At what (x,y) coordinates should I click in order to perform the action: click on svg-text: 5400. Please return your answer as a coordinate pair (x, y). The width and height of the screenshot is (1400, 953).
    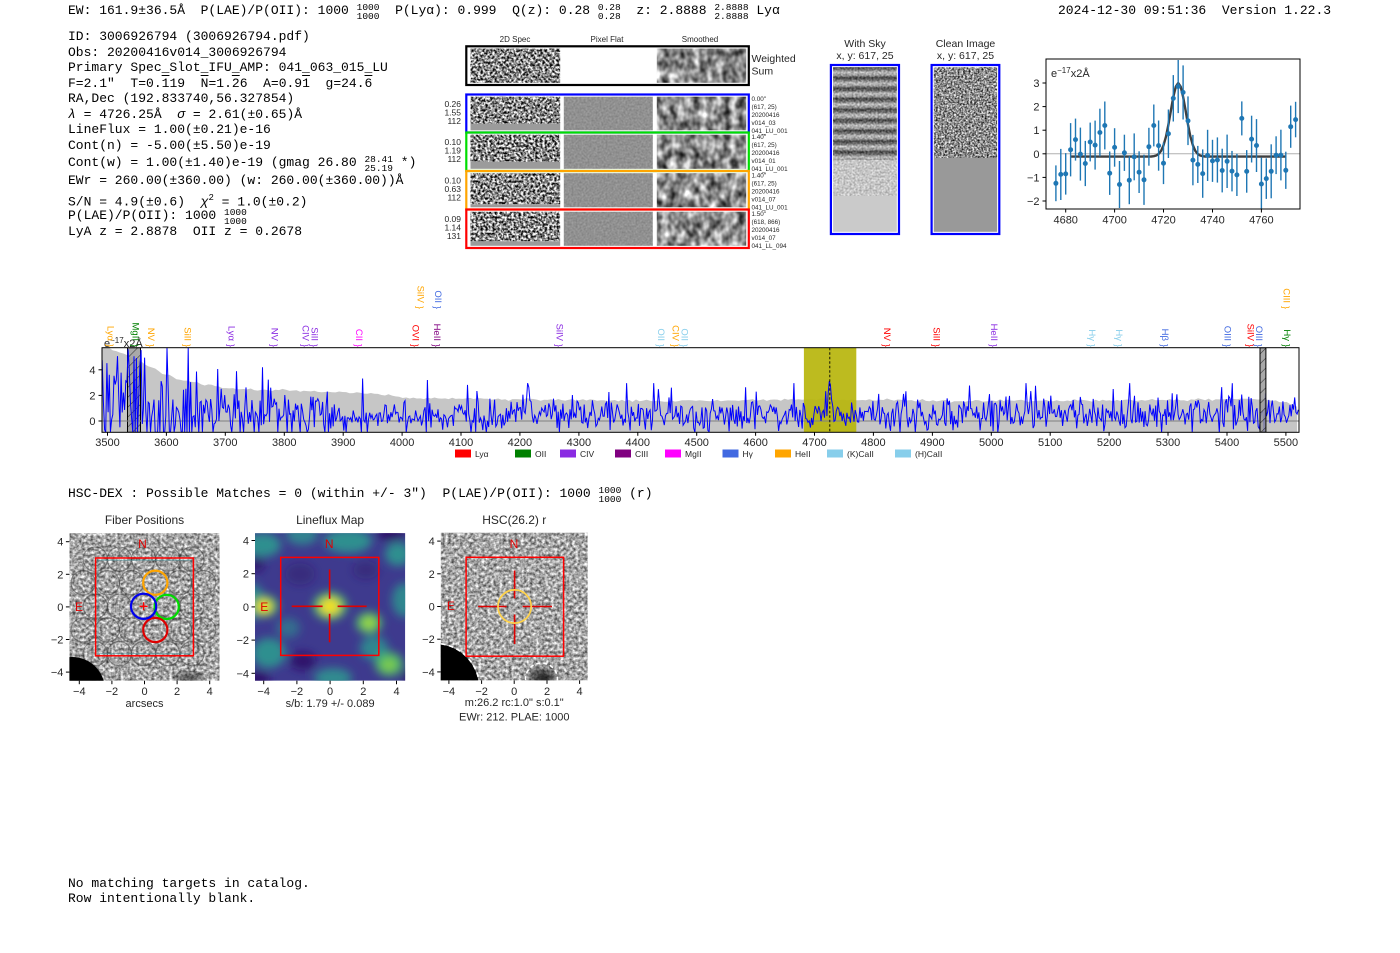
    Looking at the image, I should click on (1227, 443).